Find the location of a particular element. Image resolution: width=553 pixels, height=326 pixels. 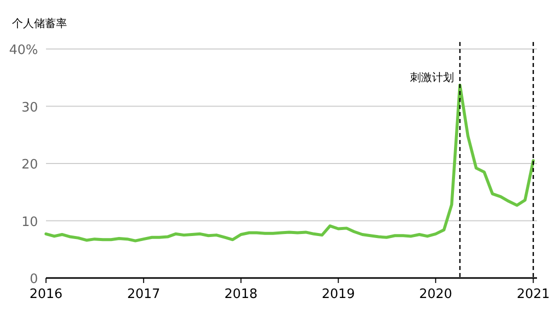

x-tick-label: 2017 is located at coordinates (143, 294).